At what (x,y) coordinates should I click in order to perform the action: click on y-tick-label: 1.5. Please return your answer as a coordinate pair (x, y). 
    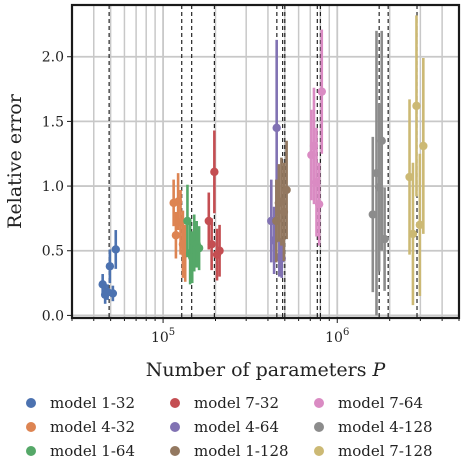
    Looking at the image, I should click on (53, 122).